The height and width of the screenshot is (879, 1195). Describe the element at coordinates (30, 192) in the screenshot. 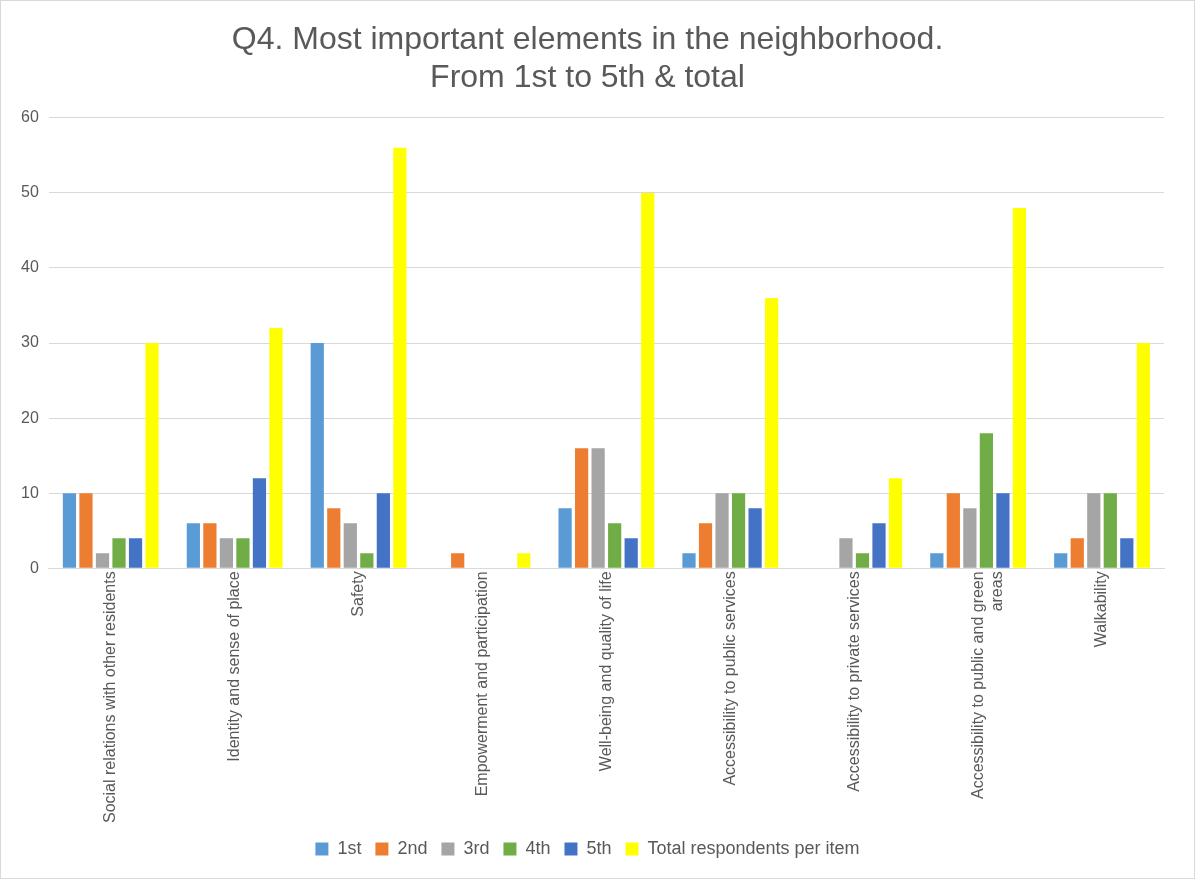

I see `y-tick-label: 50` at that location.